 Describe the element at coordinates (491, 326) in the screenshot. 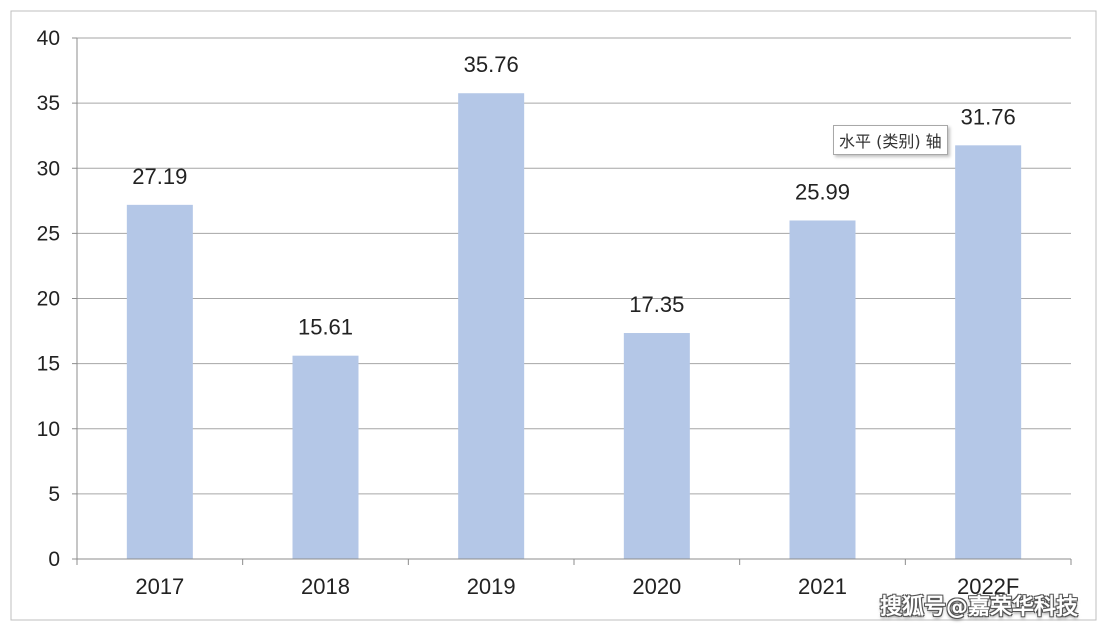

I see `bar-2019` at that location.